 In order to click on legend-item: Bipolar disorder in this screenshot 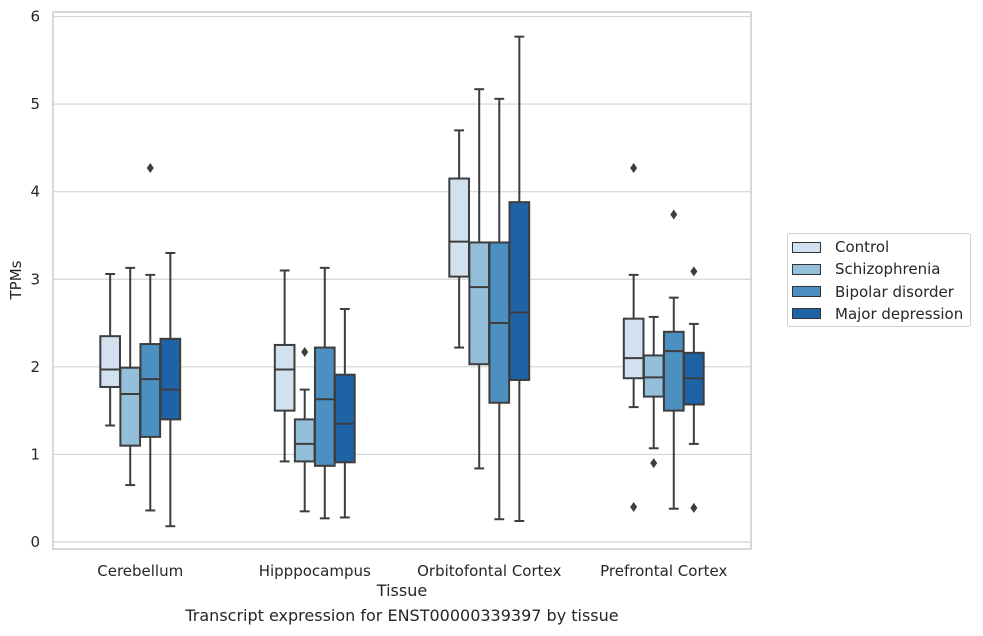, I will do `click(873, 292)`.